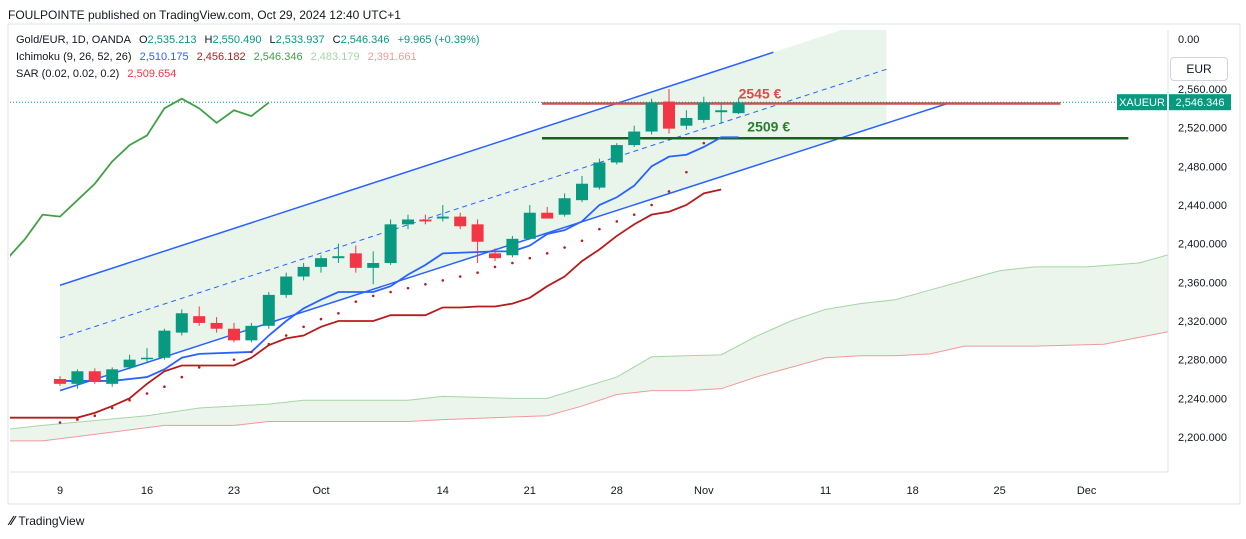 The image size is (1246, 539). Describe the element at coordinates (1202, 206) in the screenshot. I see `y-tick-label: 2,440.000` at that location.